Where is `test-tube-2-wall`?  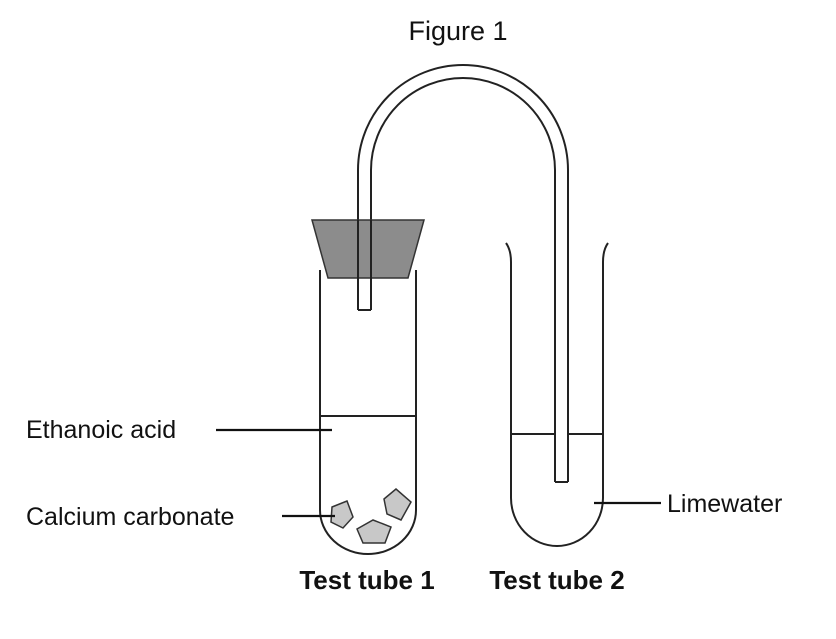 test-tube-2-wall is located at coordinates (557, 394).